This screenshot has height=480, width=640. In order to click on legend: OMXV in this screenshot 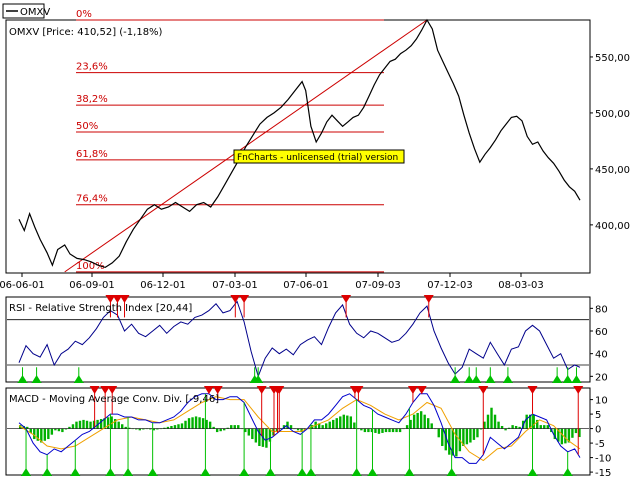, I will do `click(26, 11)`.